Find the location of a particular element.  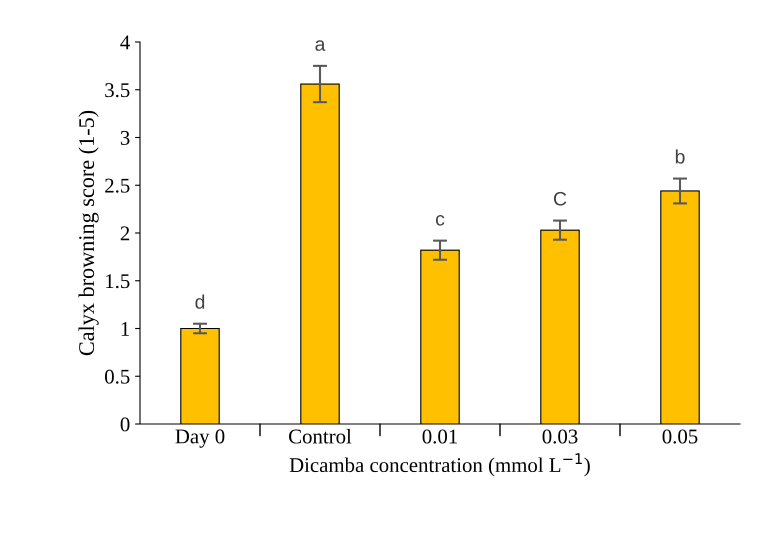

y-tick-label: 2.5 is located at coordinates (117, 185).